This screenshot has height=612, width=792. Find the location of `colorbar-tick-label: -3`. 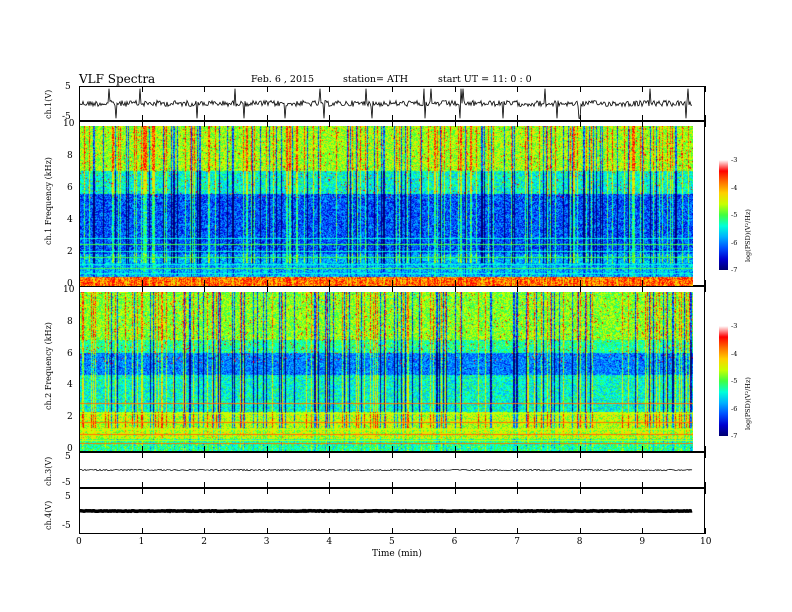

colorbar-tick-label: -3 is located at coordinates (734, 160).